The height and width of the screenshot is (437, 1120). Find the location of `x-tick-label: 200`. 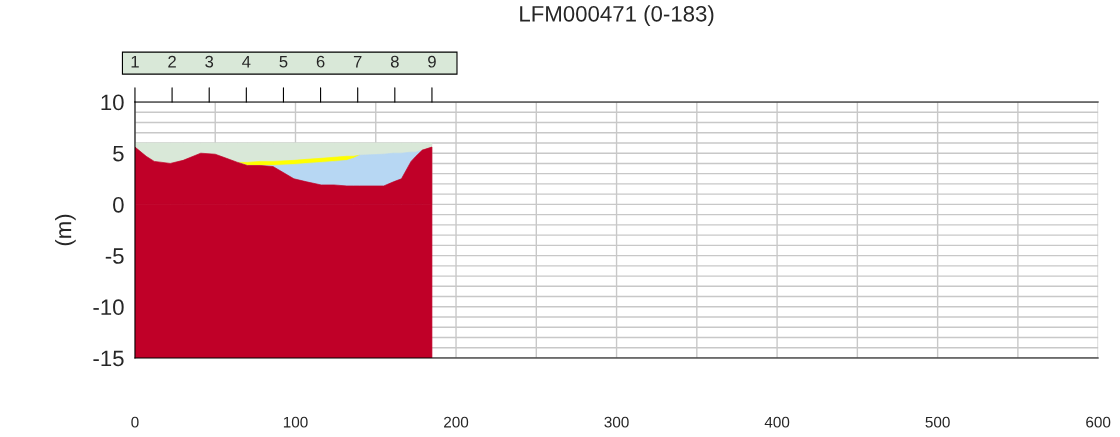

x-tick-label: 200 is located at coordinates (456, 422).